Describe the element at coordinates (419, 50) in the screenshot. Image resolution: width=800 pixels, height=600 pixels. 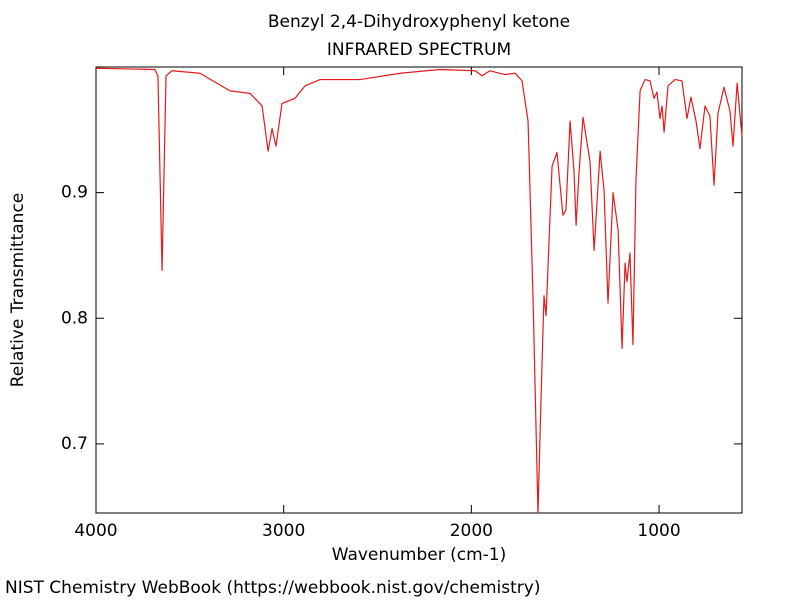
I see `chart-subtitle: INFRARED SPECTRUM` at that location.